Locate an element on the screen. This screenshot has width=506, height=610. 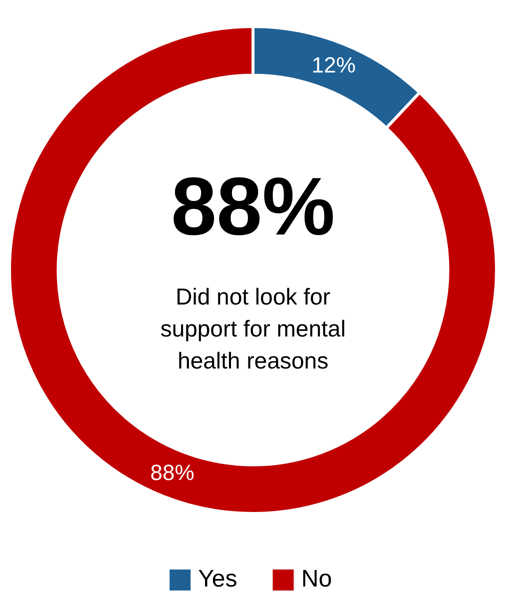
data-label: 88% is located at coordinates (172, 472).